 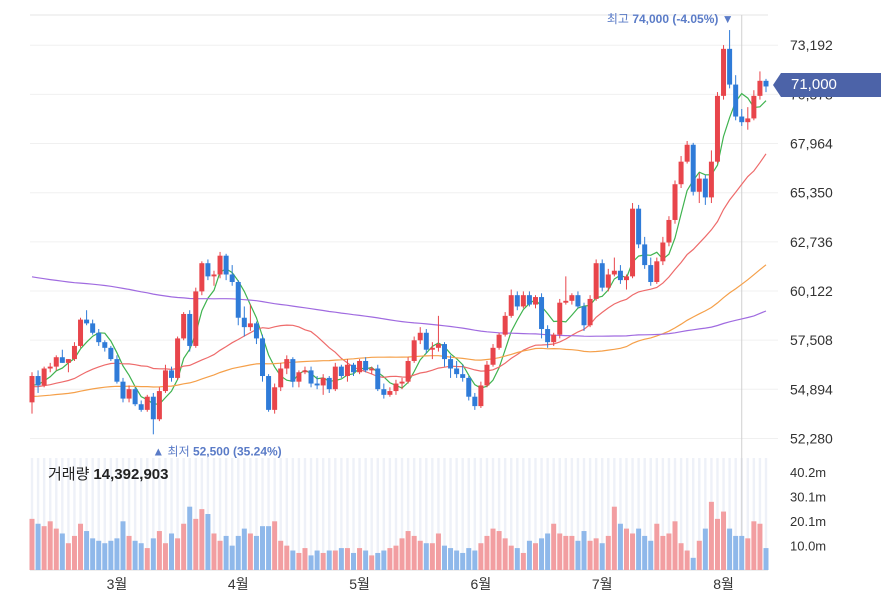 I want to click on price-tick-label: 60,122, so click(x=811, y=291).